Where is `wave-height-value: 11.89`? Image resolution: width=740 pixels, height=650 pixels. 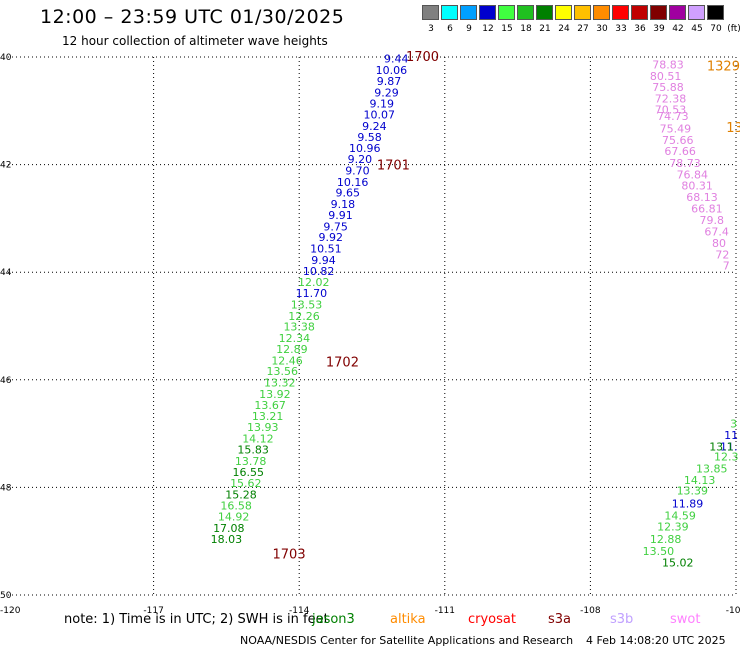
wave-height-value: 11.89 is located at coordinates (688, 504).